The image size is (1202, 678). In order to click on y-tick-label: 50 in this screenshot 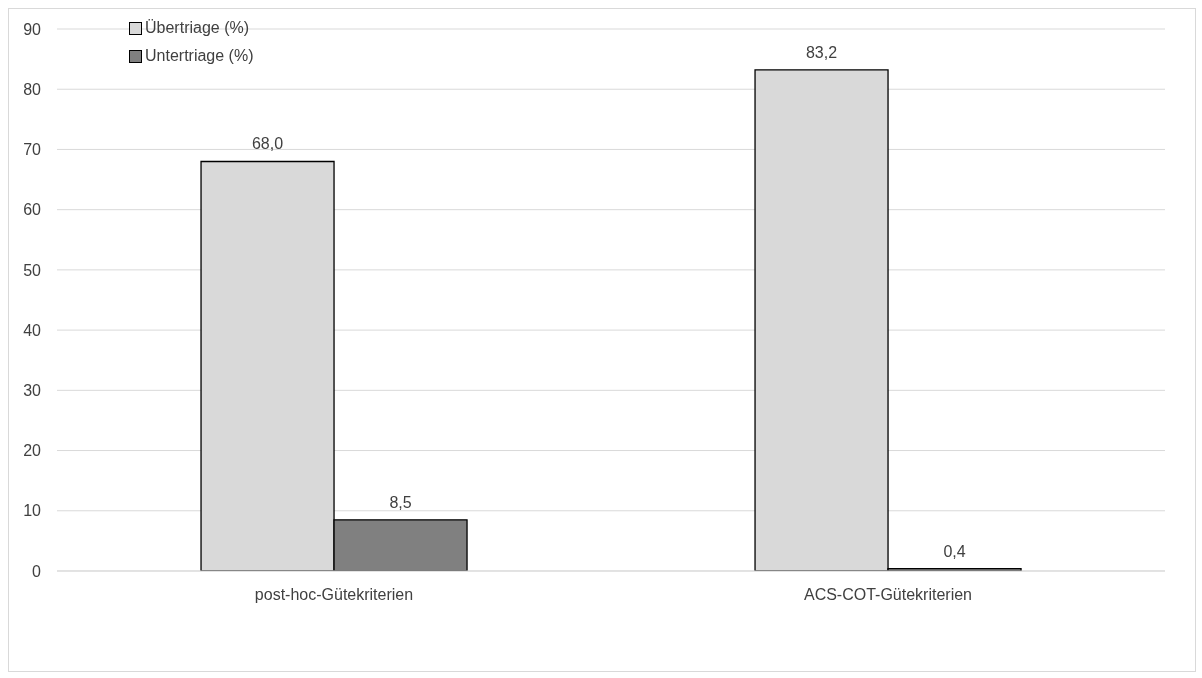, I will do `click(32, 270)`.